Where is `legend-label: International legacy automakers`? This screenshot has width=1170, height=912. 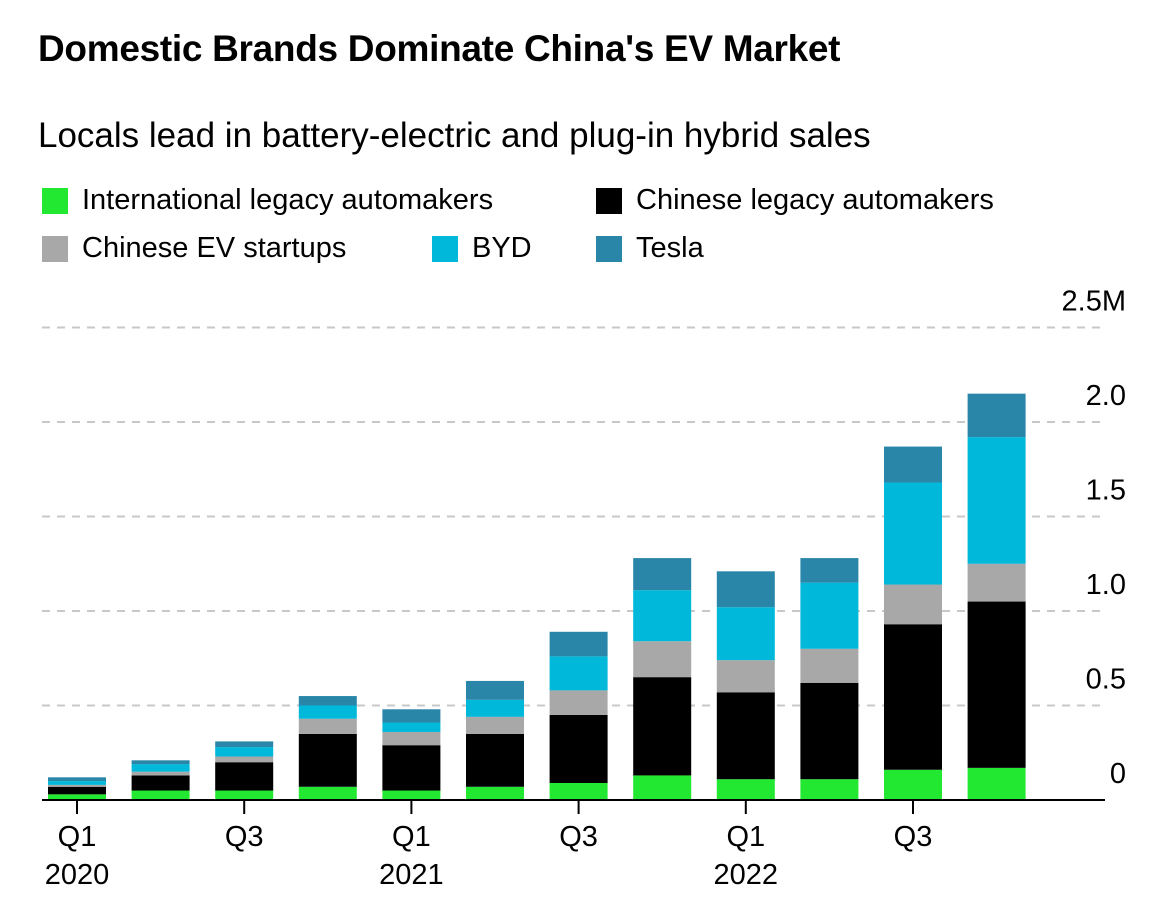
legend-label: International legacy automakers is located at coordinates (288, 200).